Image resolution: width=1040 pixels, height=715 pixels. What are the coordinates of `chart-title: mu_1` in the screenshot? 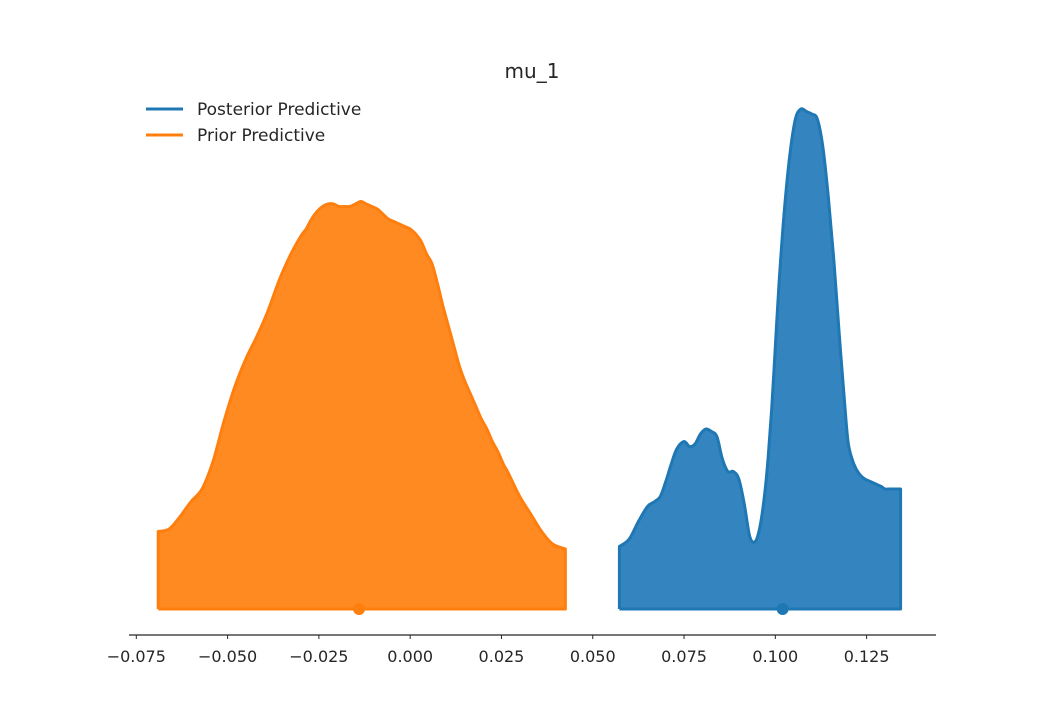 It's located at (532, 71).